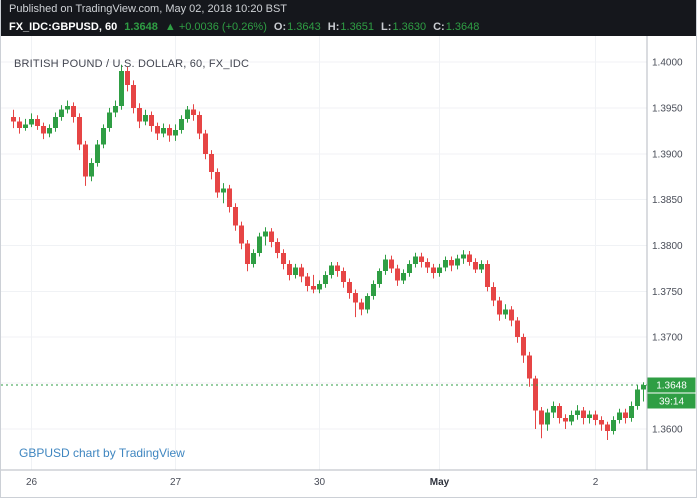 The width and height of the screenshot is (697, 498). Describe the element at coordinates (667, 430) in the screenshot. I see `svg-text: 1.3600` at that location.